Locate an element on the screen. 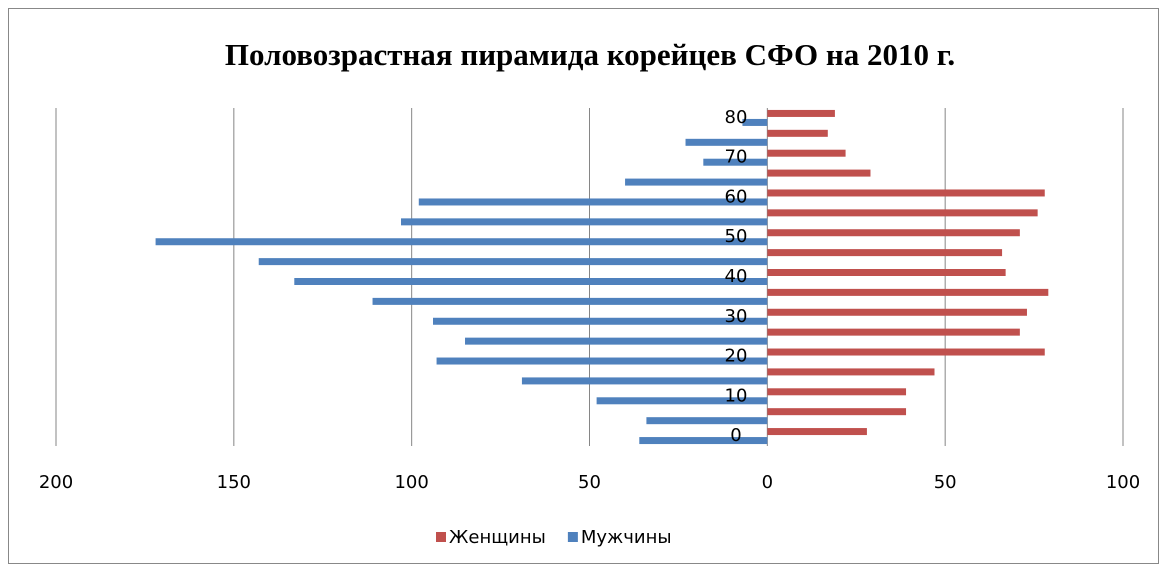 This screenshot has width=1166, height=574. legend-label: Мужчины is located at coordinates (626, 537).